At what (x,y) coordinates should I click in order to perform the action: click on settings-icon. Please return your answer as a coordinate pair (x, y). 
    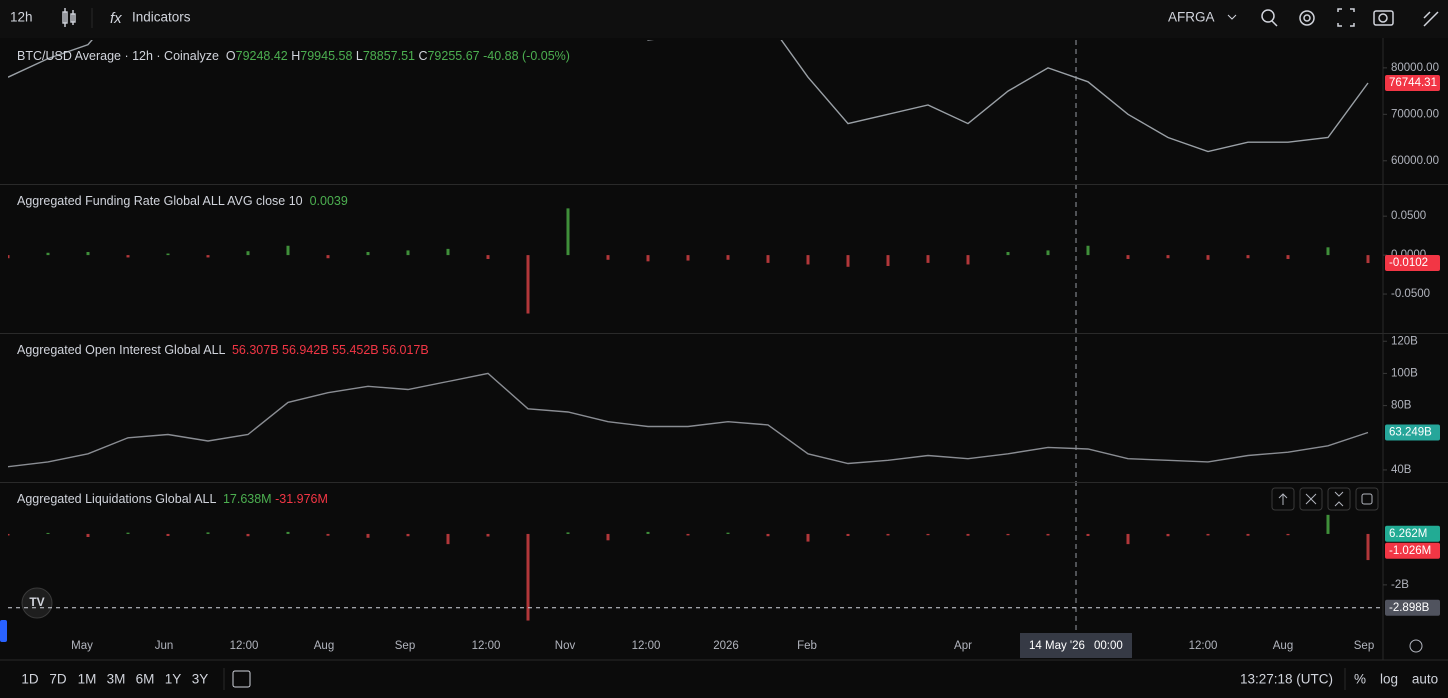
    Looking at the image, I should click on (1307, 18).